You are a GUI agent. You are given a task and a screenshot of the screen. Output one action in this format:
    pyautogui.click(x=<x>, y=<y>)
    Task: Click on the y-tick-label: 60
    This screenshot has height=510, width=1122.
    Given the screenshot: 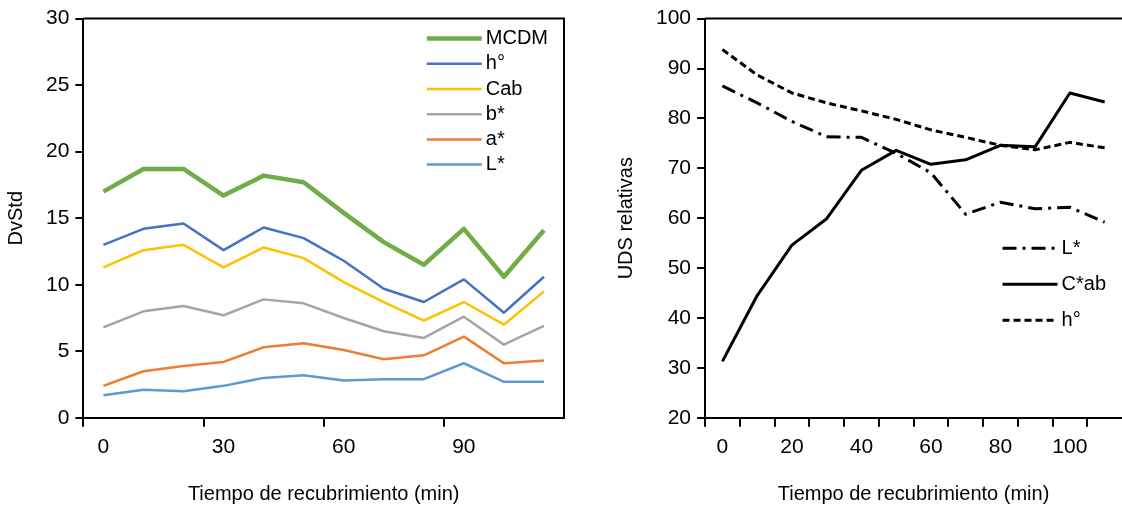 What is the action you would take?
    pyautogui.click(x=679, y=216)
    